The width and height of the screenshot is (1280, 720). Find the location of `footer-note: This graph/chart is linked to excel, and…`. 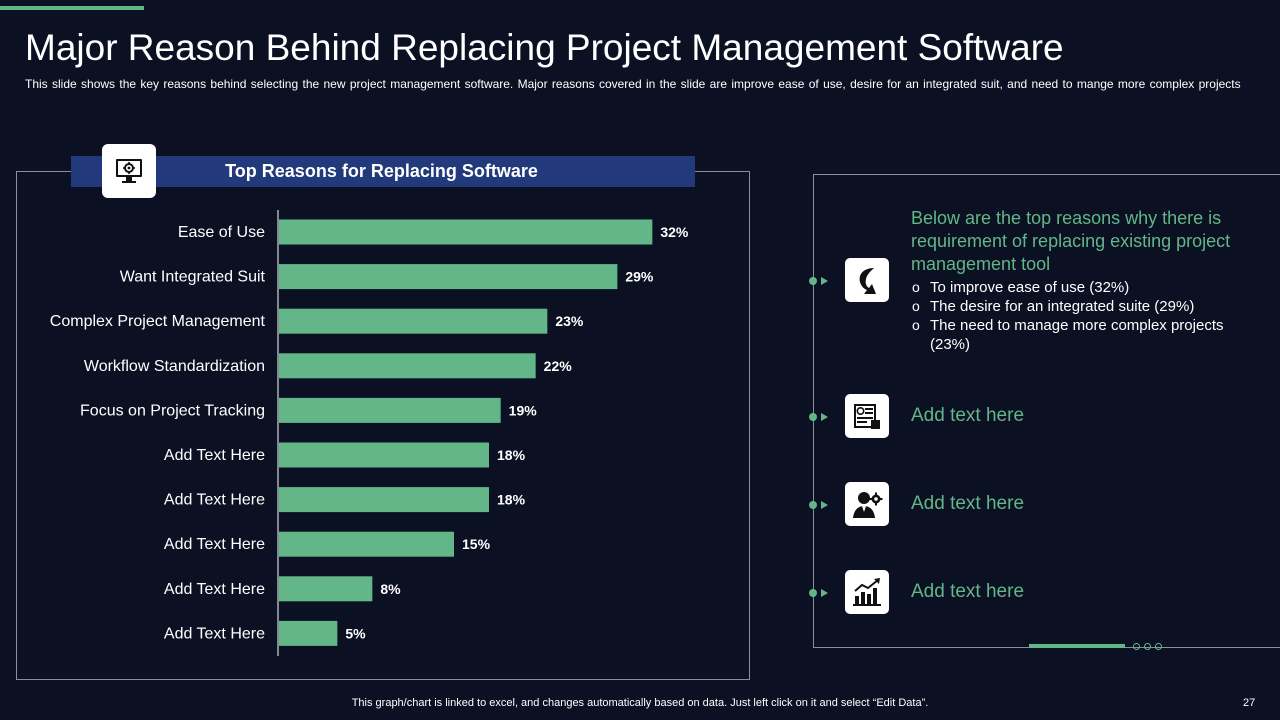

footer-note: This graph/chart is linked to excel, and… is located at coordinates (640, 703).